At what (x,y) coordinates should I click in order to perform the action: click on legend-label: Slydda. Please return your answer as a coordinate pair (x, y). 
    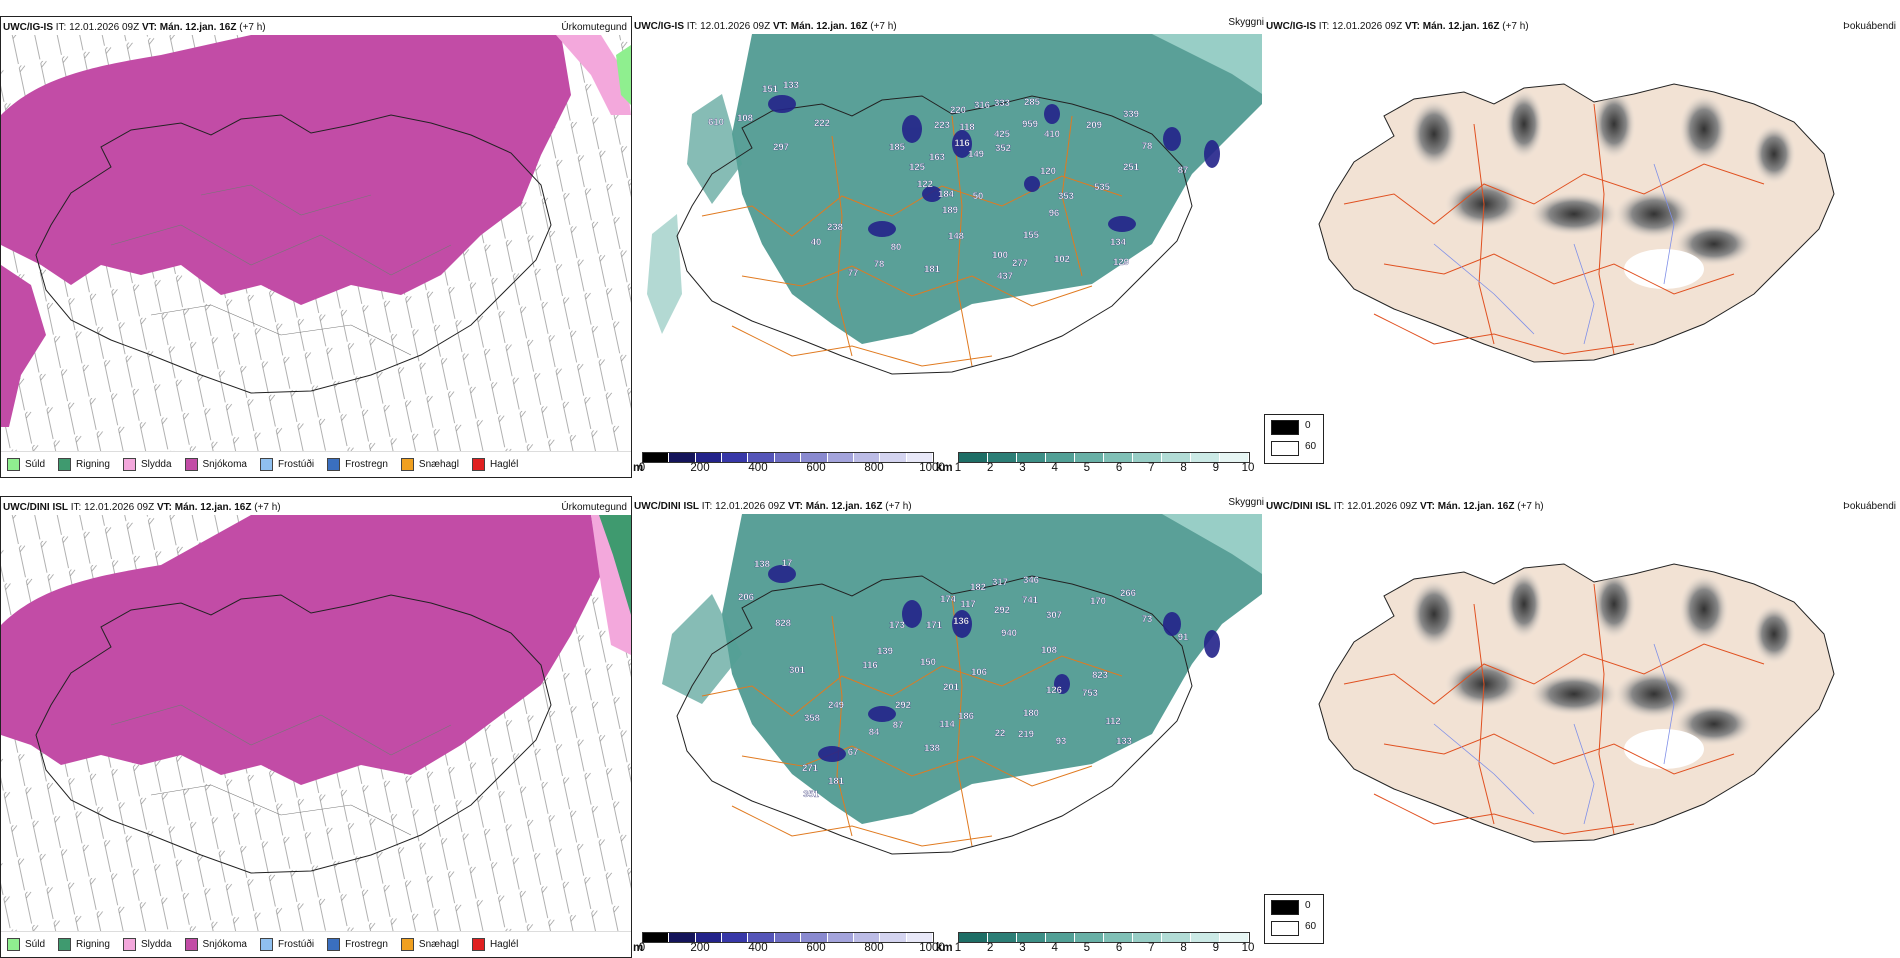
    Looking at the image, I should click on (156, 944).